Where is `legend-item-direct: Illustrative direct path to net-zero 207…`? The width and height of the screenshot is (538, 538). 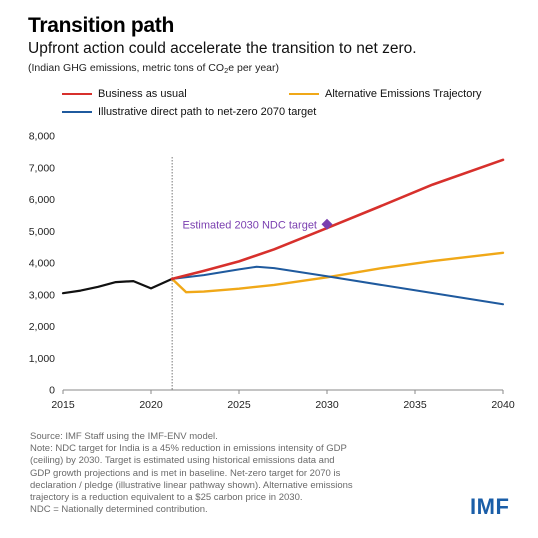 legend-item-direct: Illustrative direct path to net-zero 207… is located at coordinates (189, 112).